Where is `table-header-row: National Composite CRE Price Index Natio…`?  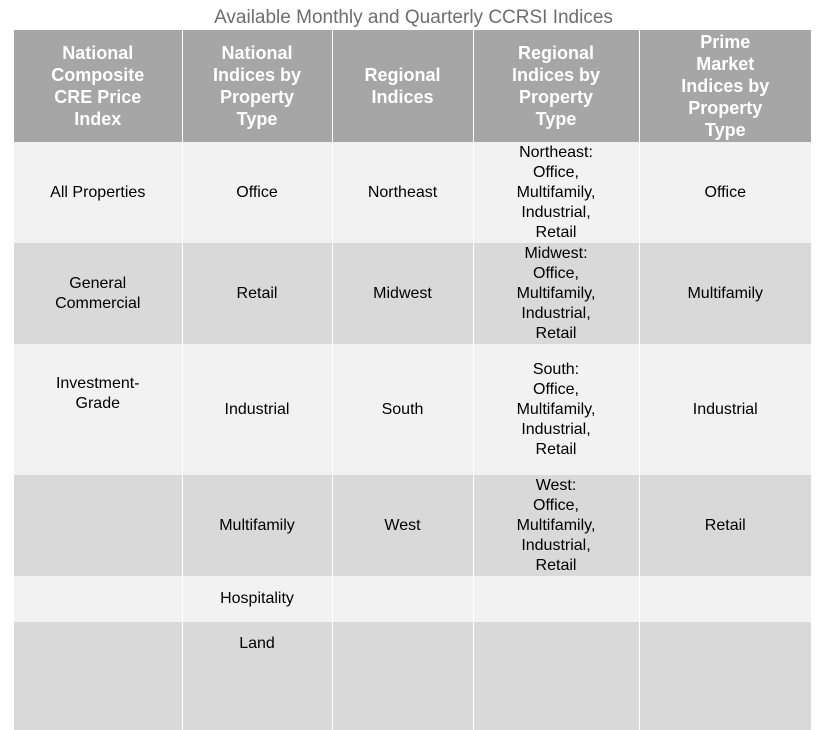
table-header-row: National Composite CRE Price Index Natio… is located at coordinates (412, 86).